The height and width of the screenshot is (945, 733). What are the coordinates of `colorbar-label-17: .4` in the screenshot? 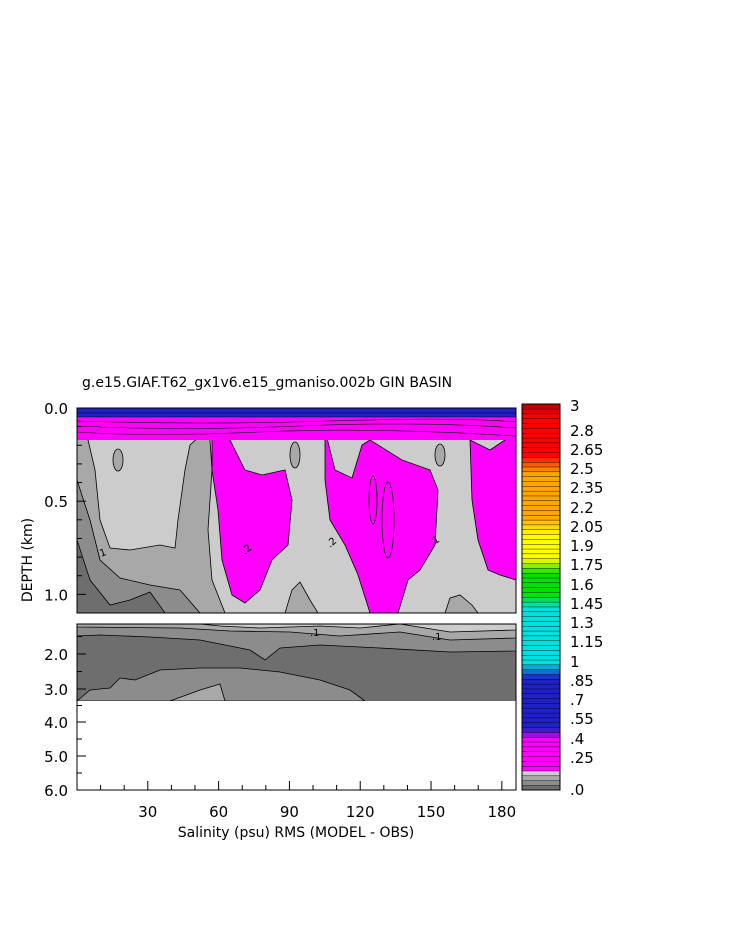 It's located at (577, 739).